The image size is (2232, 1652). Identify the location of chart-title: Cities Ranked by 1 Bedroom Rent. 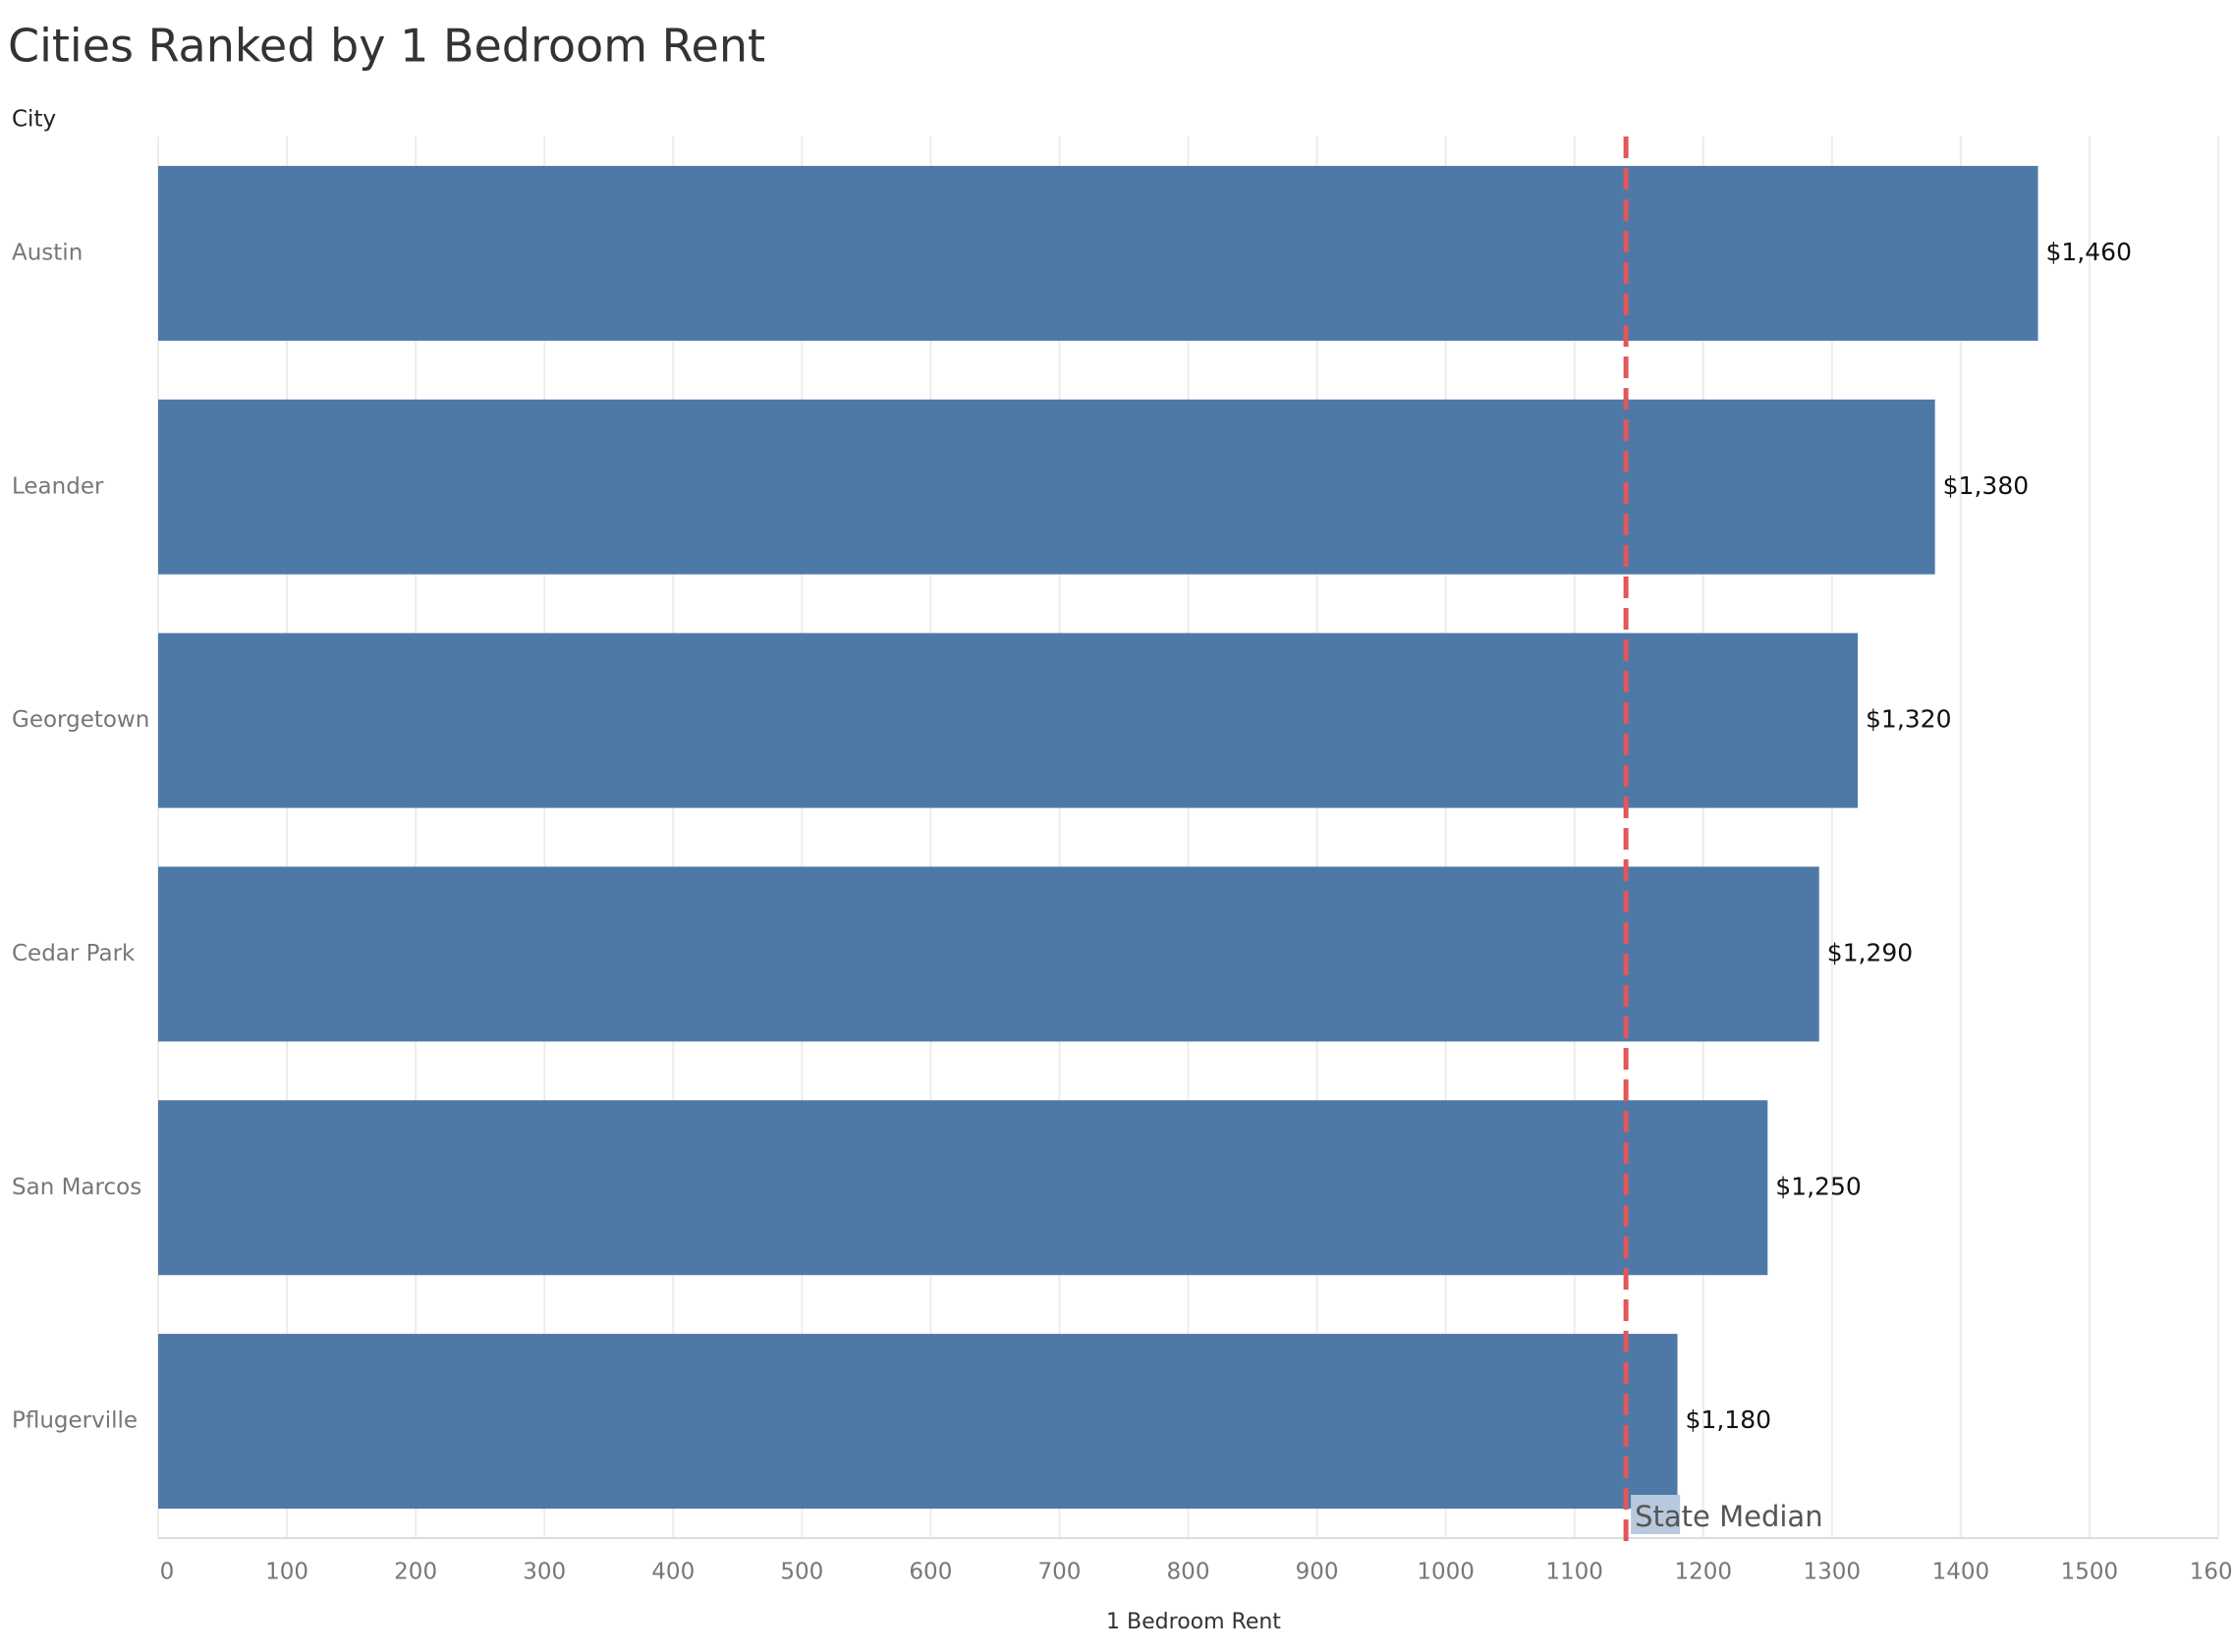
(387, 46).